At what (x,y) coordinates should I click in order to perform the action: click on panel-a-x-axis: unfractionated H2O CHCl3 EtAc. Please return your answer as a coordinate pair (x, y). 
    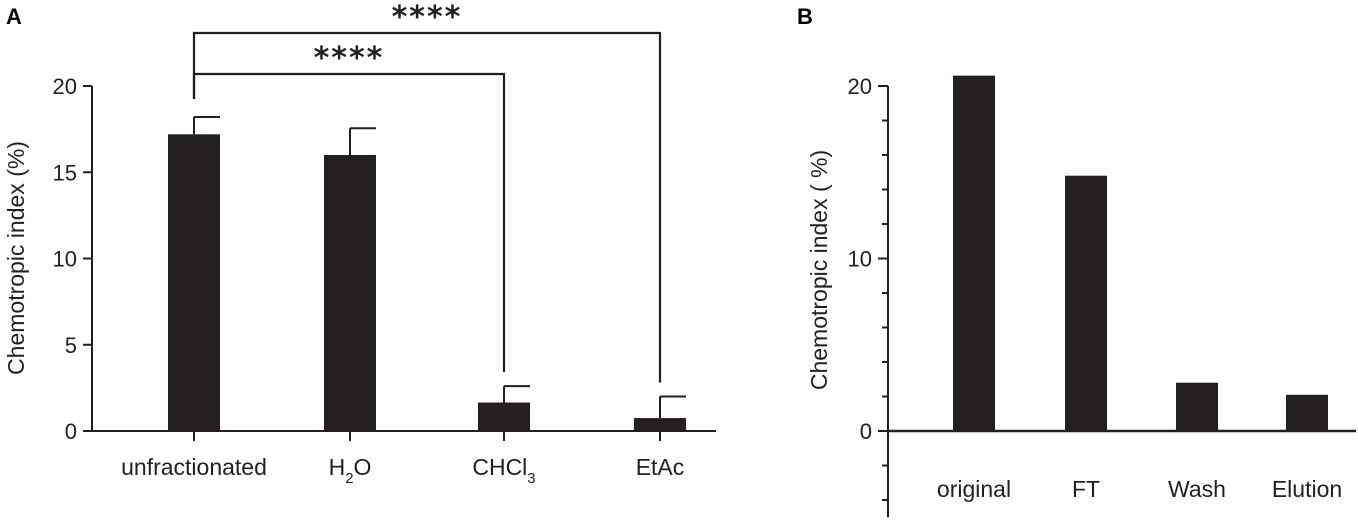
    Looking at the image, I should click on (404, 458).